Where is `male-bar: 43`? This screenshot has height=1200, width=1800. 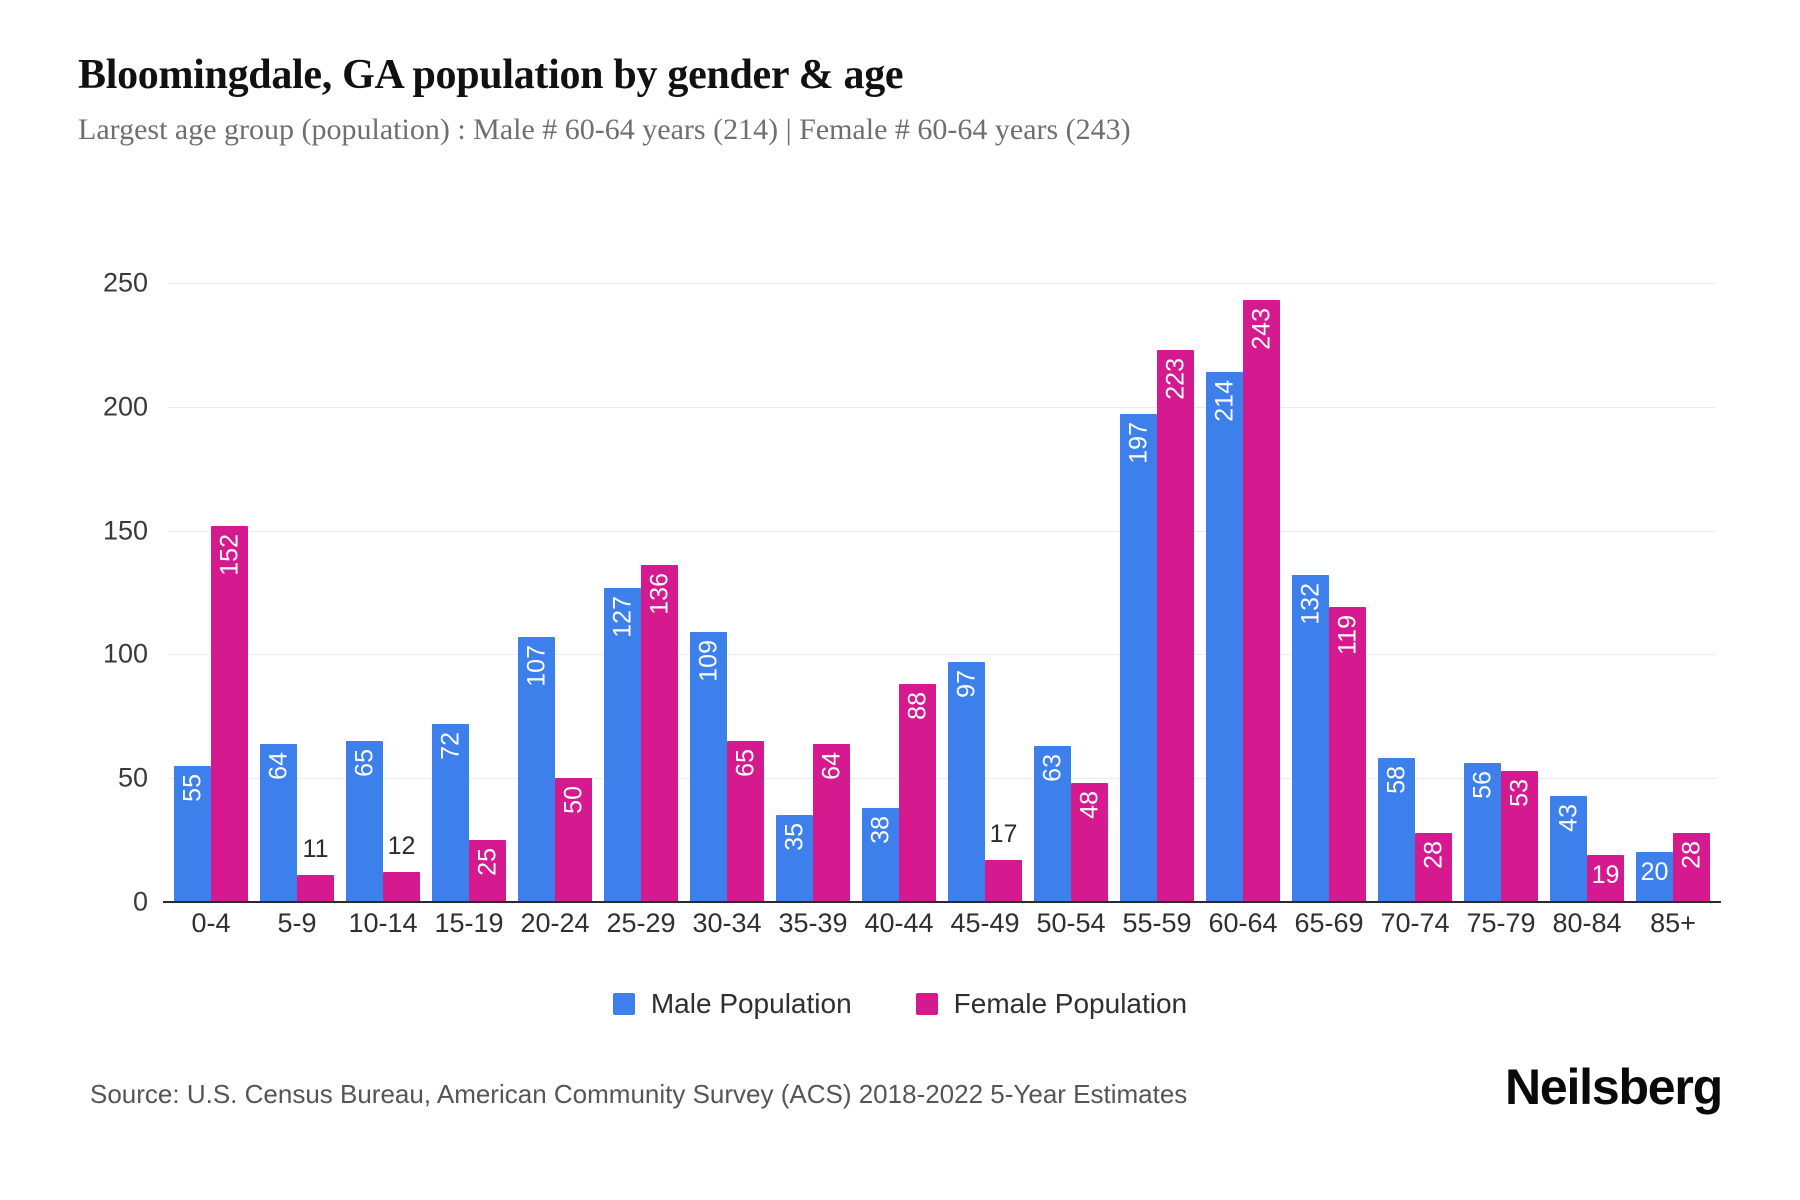
male-bar: 43 is located at coordinates (1568, 848).